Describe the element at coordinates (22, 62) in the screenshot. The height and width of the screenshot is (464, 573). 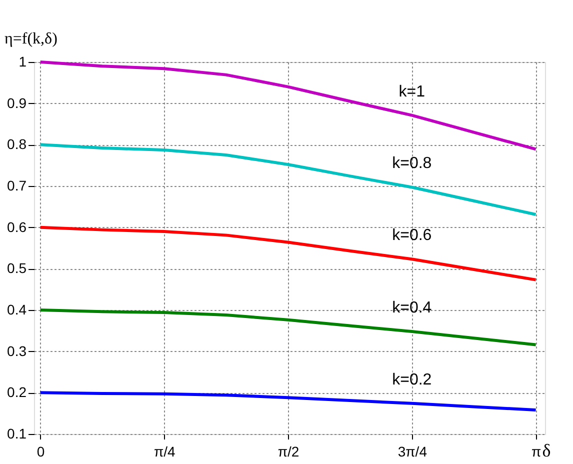
I see `y-tick-label: 1` at that location.